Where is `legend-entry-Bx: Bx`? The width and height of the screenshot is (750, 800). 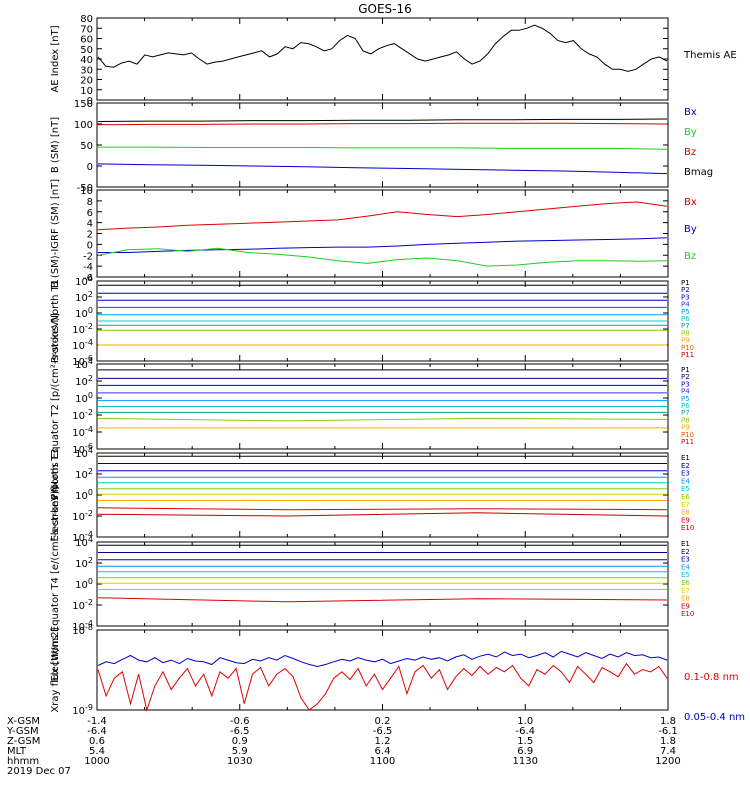
legend-entry-Bx: Bx is located at coordinates (690, 112).